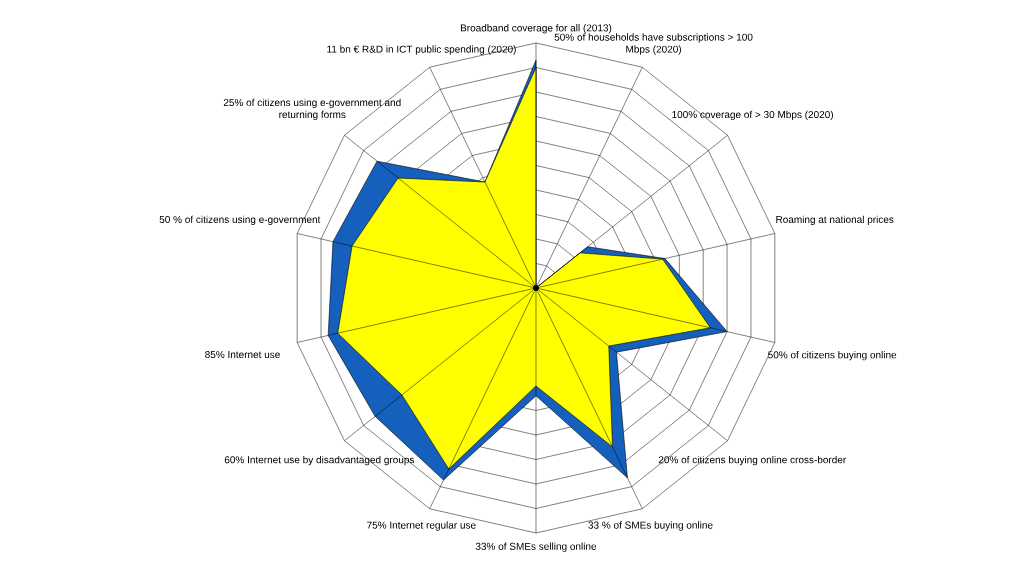 This screenshot has width=1012, height=563. What do you see at coordinates (536, 547) in the screenshot?
I see `spoke-label: 33% of SMEs selling online` at bounding box center [536, 547].